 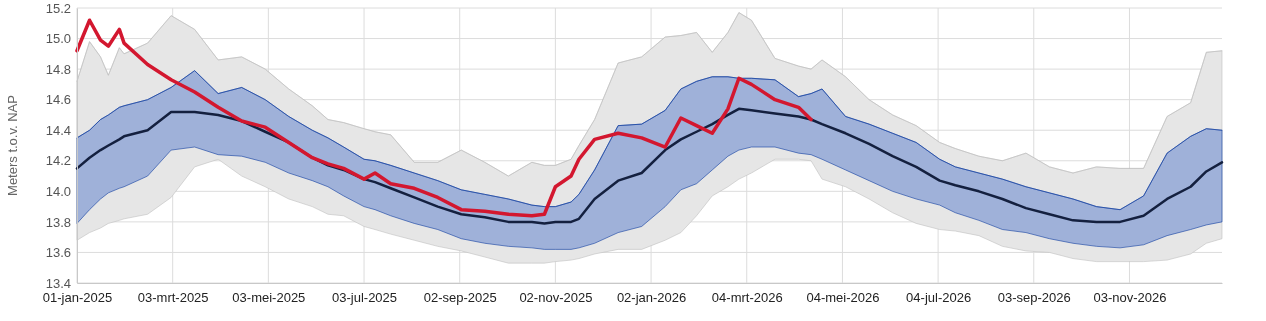 What do you see at coordinates (58, 161) in the screenshot?
I see `y-tick-label: 14.2` at bounding box center [58, 161].